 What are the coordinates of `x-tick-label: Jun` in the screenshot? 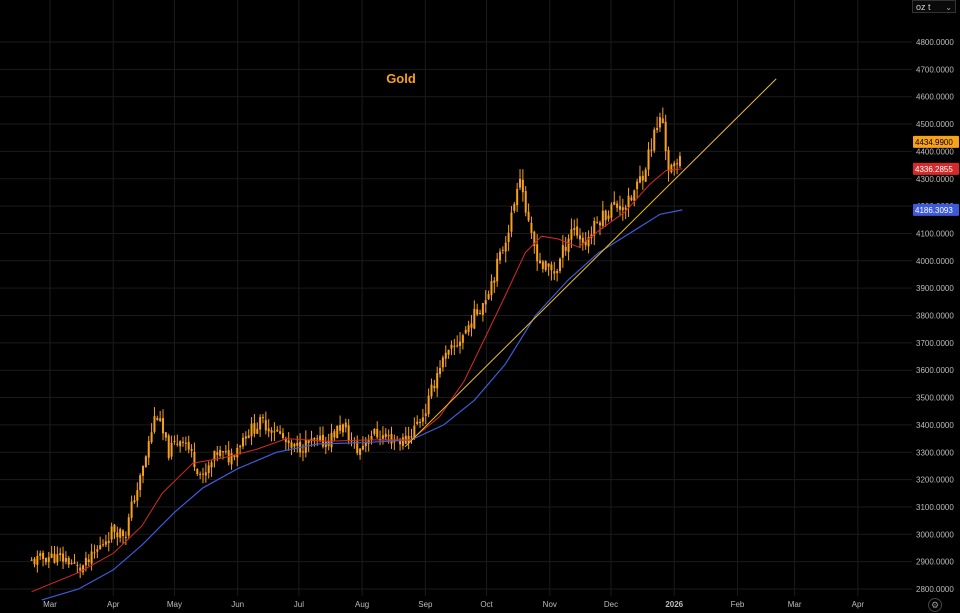 It's located at (237, 604).